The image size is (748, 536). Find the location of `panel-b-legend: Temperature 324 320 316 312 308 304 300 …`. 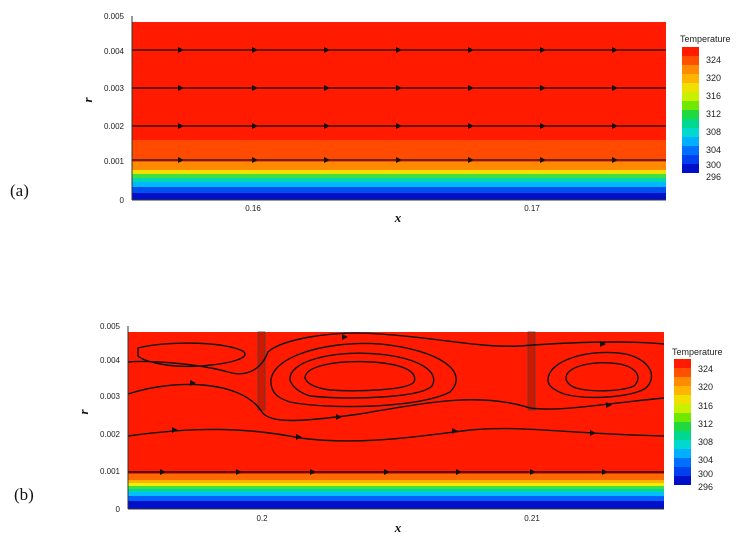

panel-b-legend: Temperature 324 320 316 312 308 304 300 … is located at coordinates (697, 419).